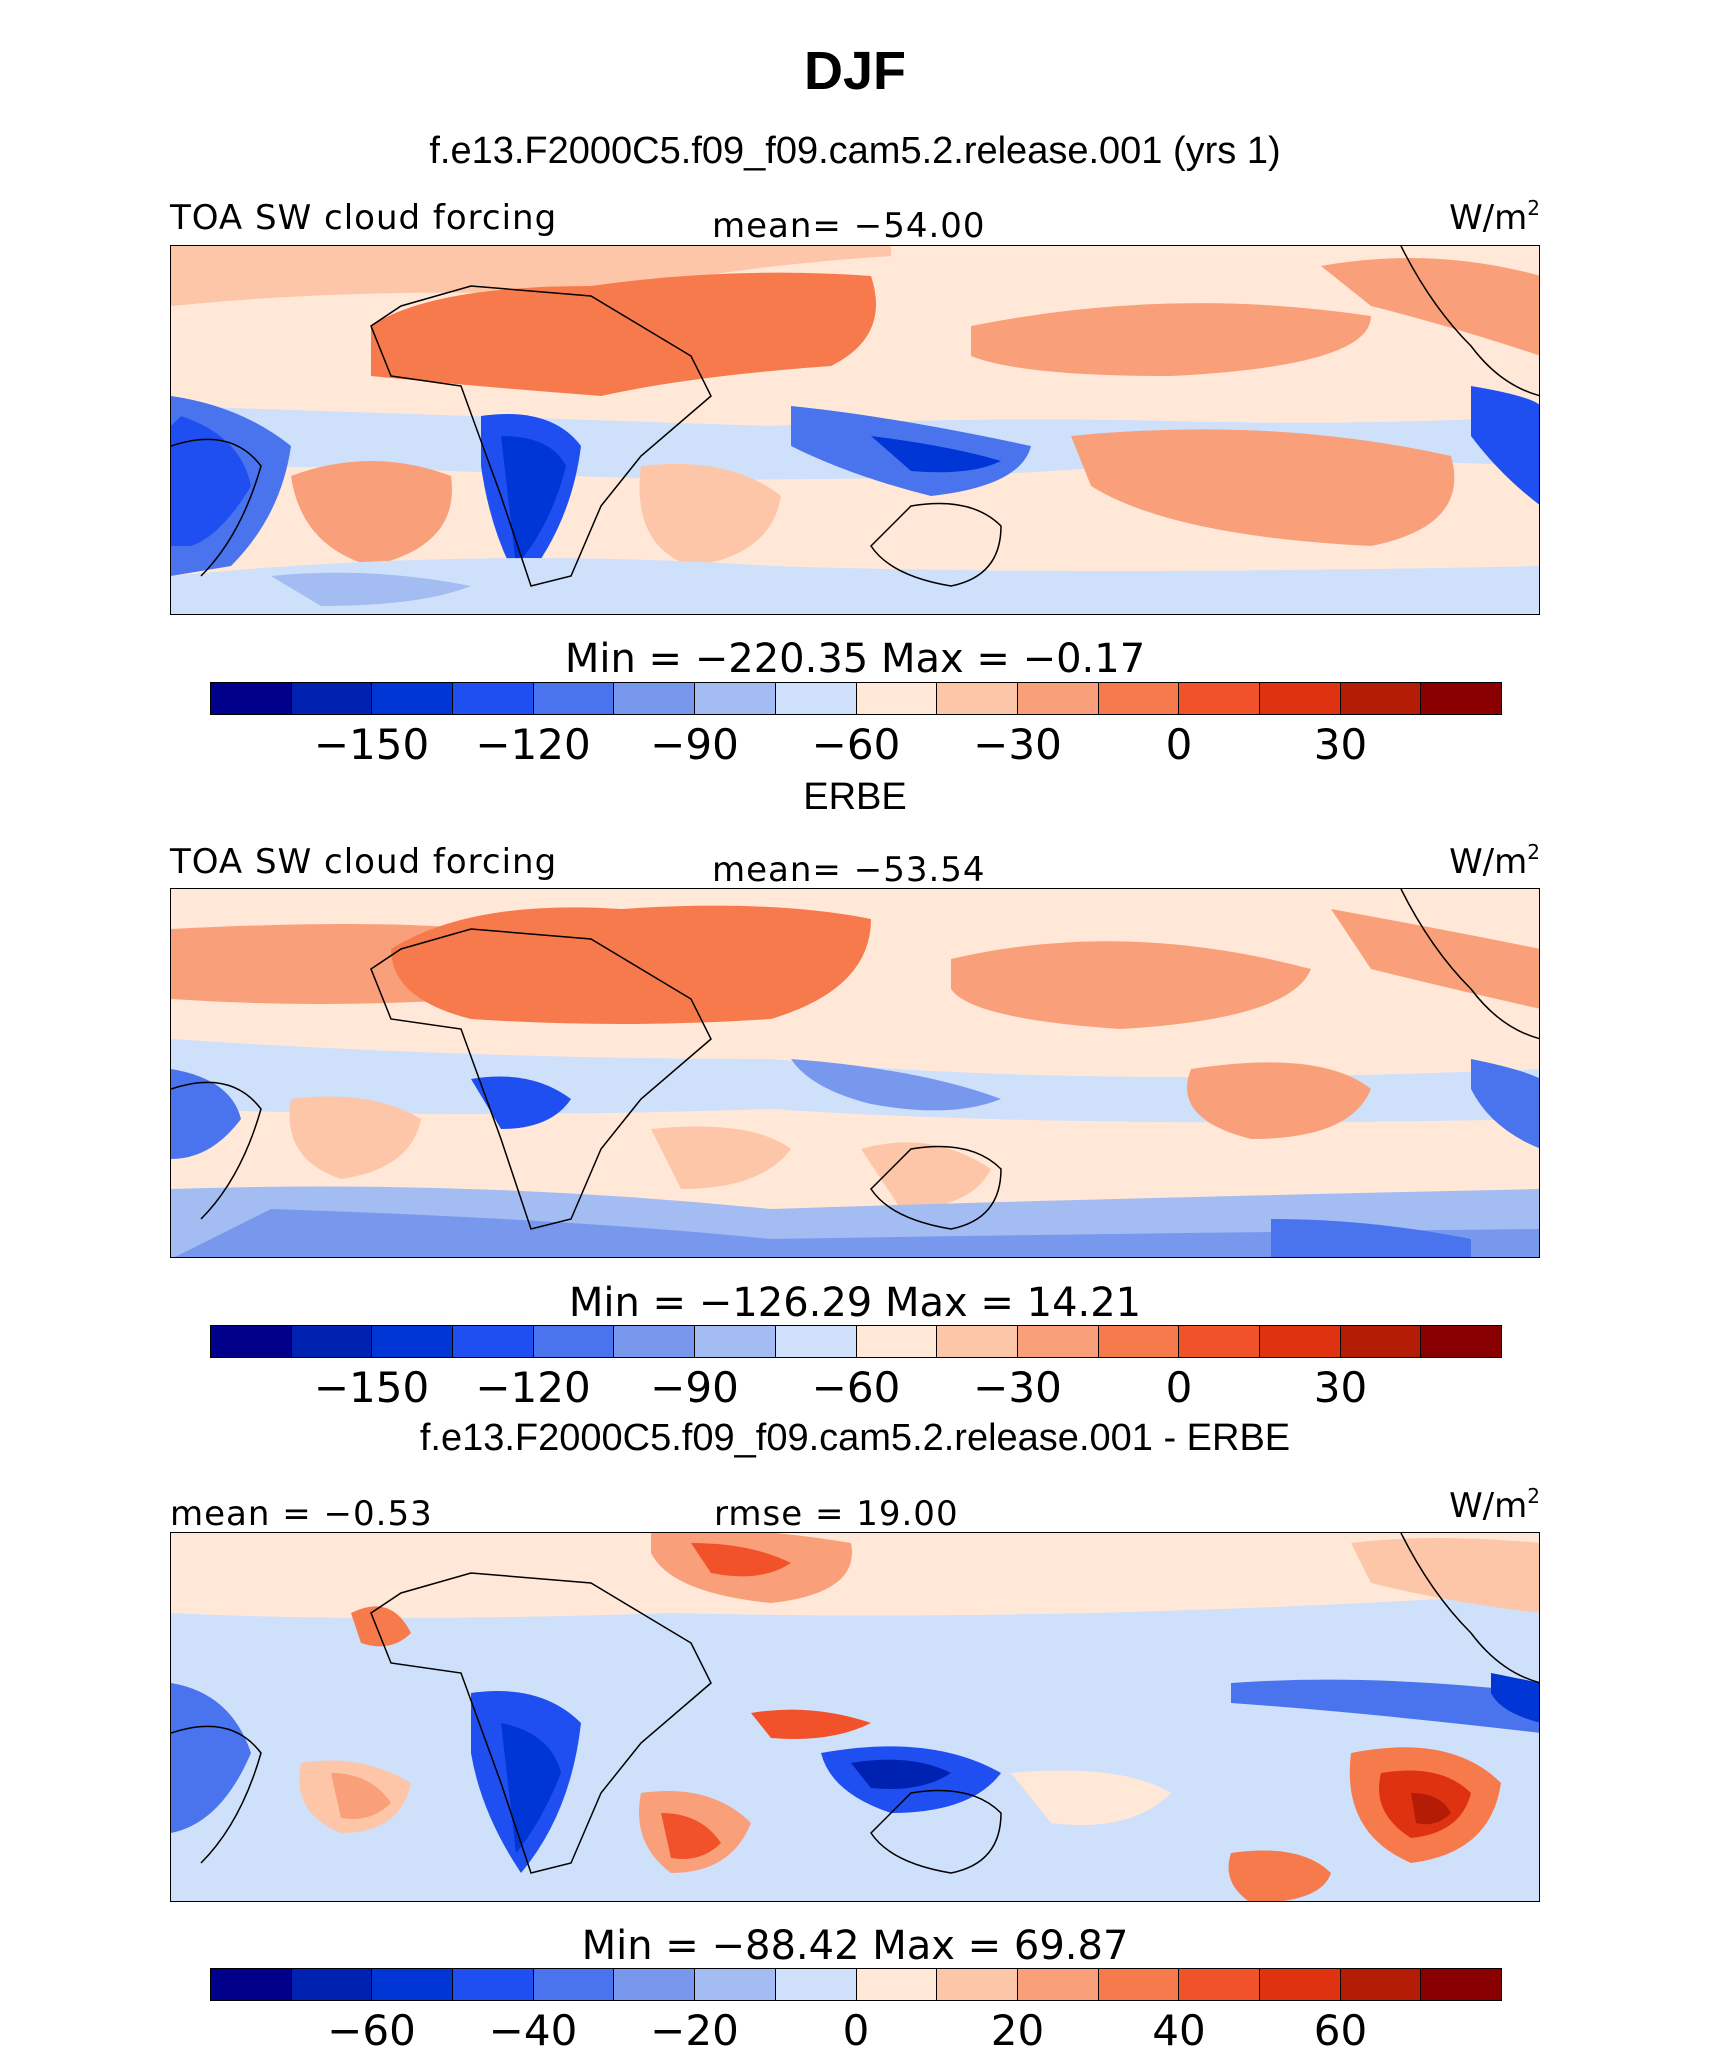  I want to click on colorbar-tick-label: 40, so click(1179, 2030).